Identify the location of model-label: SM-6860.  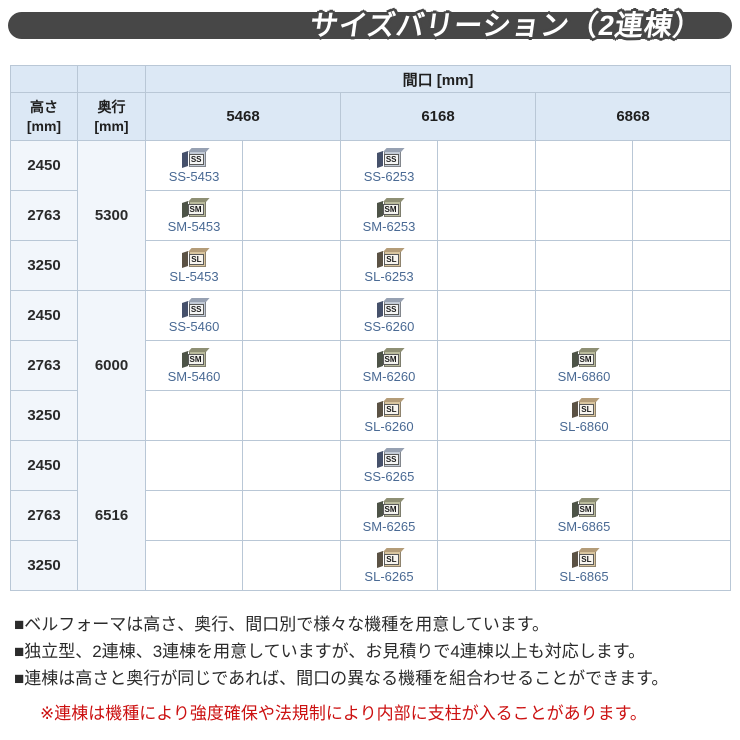
(584, 376).